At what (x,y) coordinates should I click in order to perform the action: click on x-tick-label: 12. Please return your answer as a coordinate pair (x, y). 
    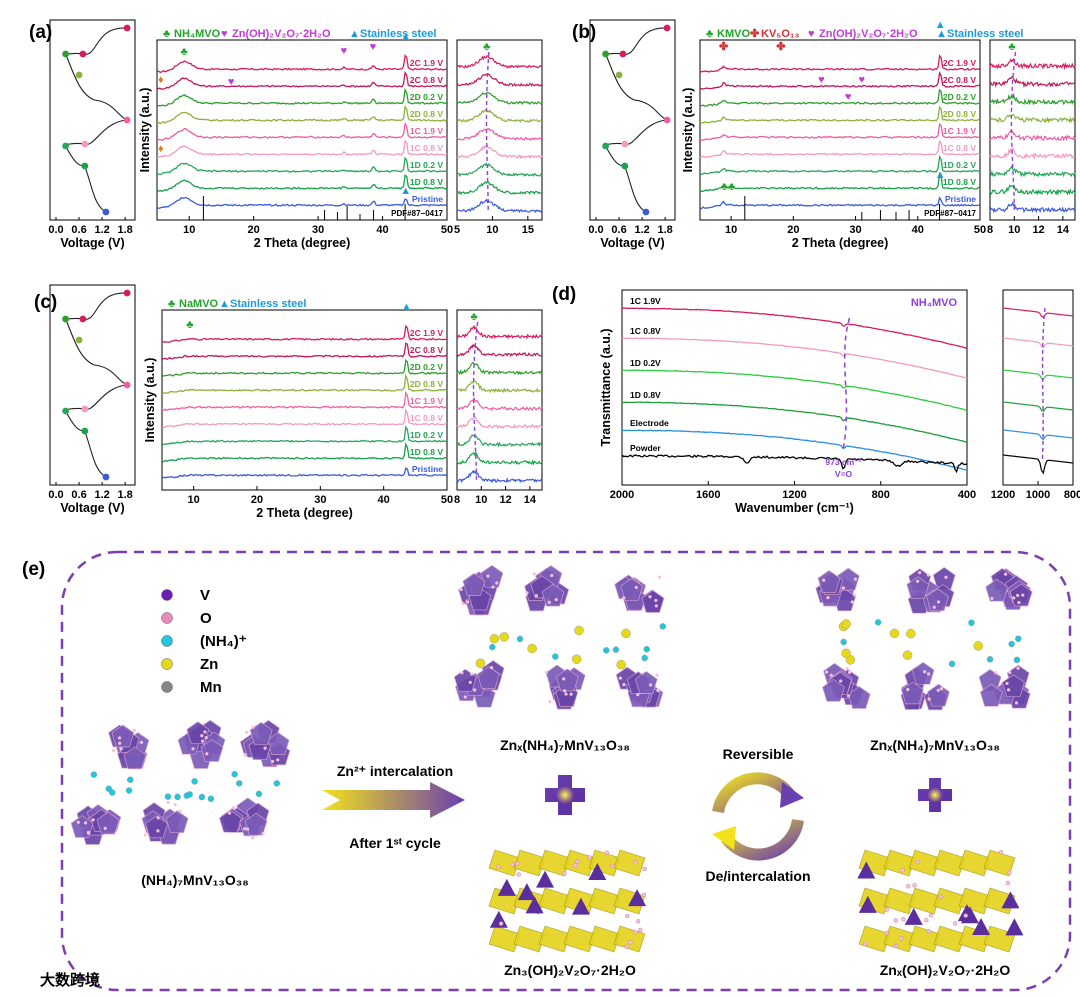
    Looking at the image, I should click on (505, 500).